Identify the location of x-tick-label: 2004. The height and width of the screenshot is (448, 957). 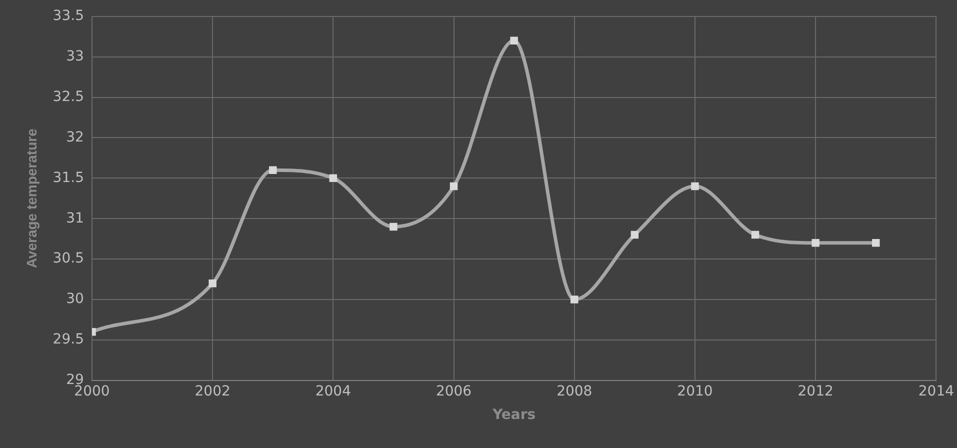
(333, 391).